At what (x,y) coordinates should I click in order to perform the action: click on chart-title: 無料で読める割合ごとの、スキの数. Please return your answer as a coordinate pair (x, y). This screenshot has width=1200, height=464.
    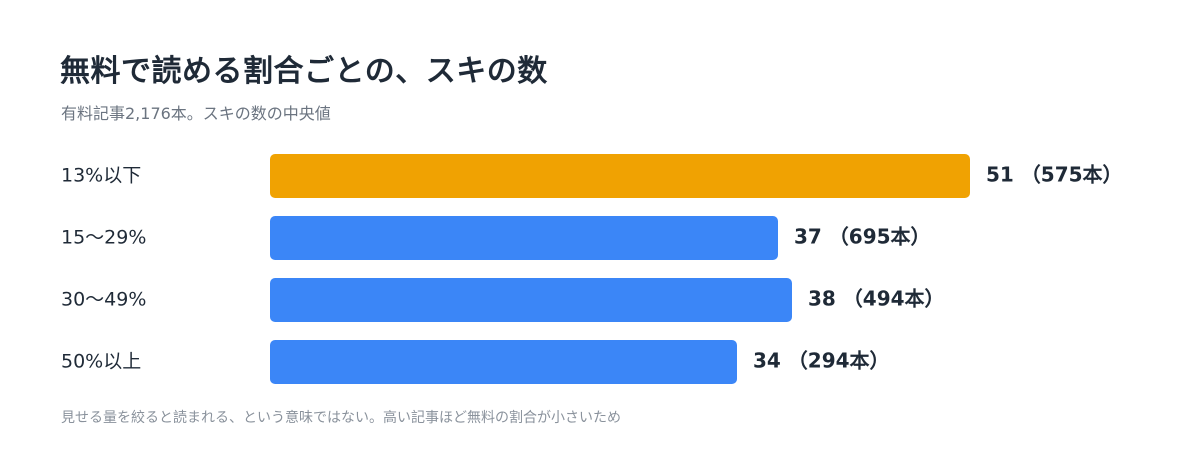
    Looking at the image, I should click on (304, 71).